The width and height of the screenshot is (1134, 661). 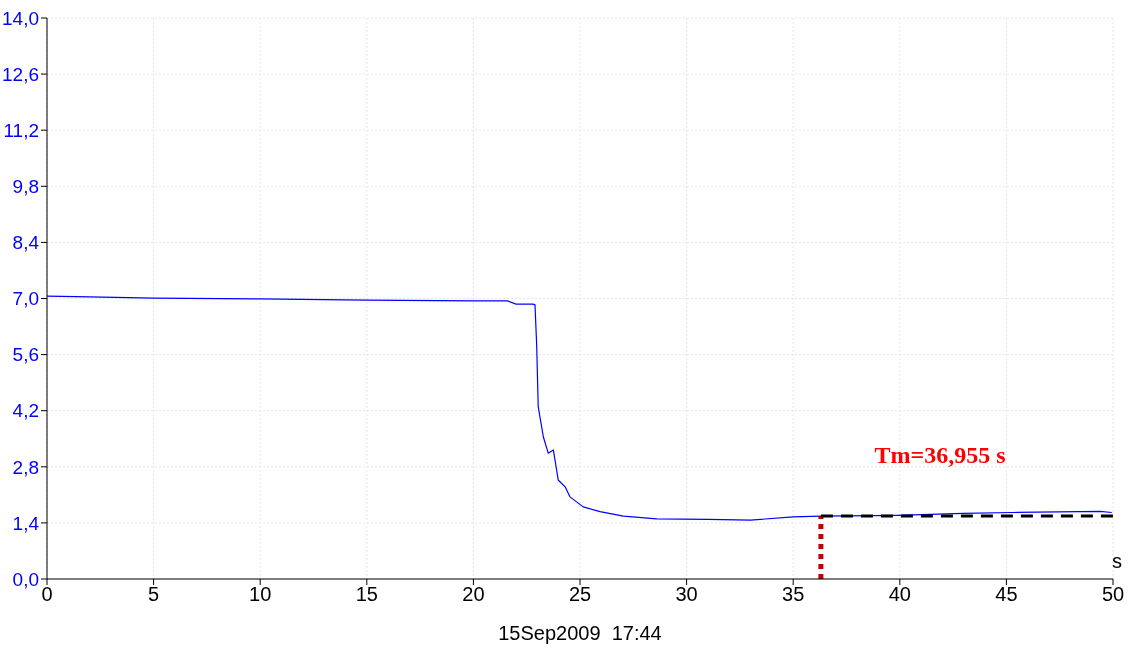 What do you see at coordinates (580, 594) in the screenshot?
I see `x-tick-label: 25` at bounding box center [580, 594].